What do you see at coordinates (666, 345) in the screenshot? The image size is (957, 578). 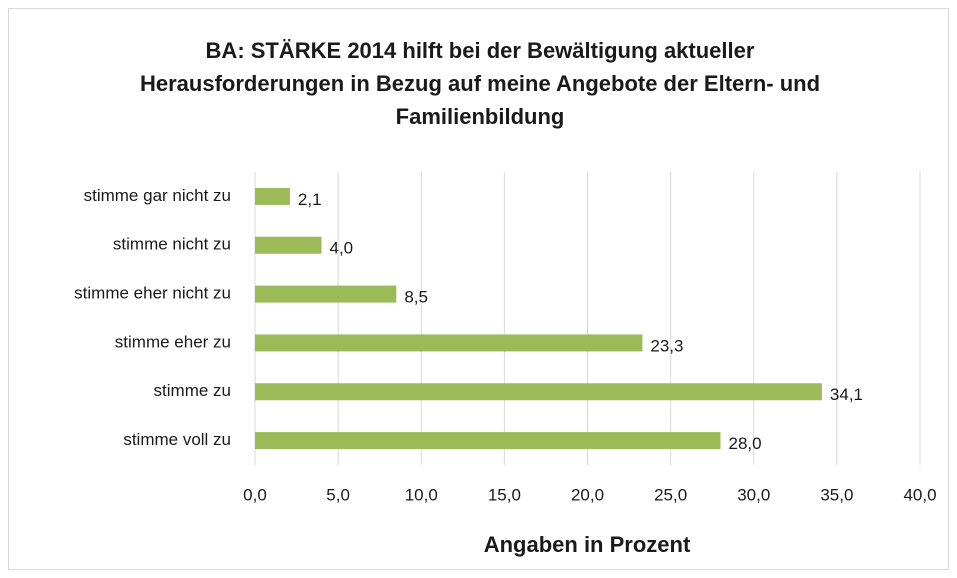 I see `data-label: 23,3` at bounding box center [666, 345].